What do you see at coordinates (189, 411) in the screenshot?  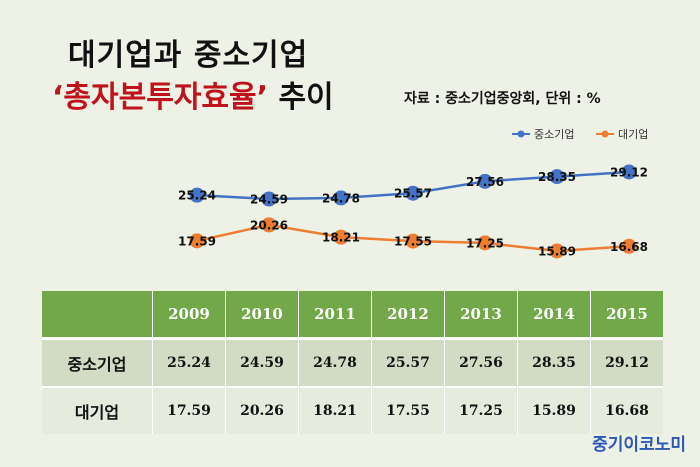 I see `table-cell: 17.59` at bounding box center [189, 411].